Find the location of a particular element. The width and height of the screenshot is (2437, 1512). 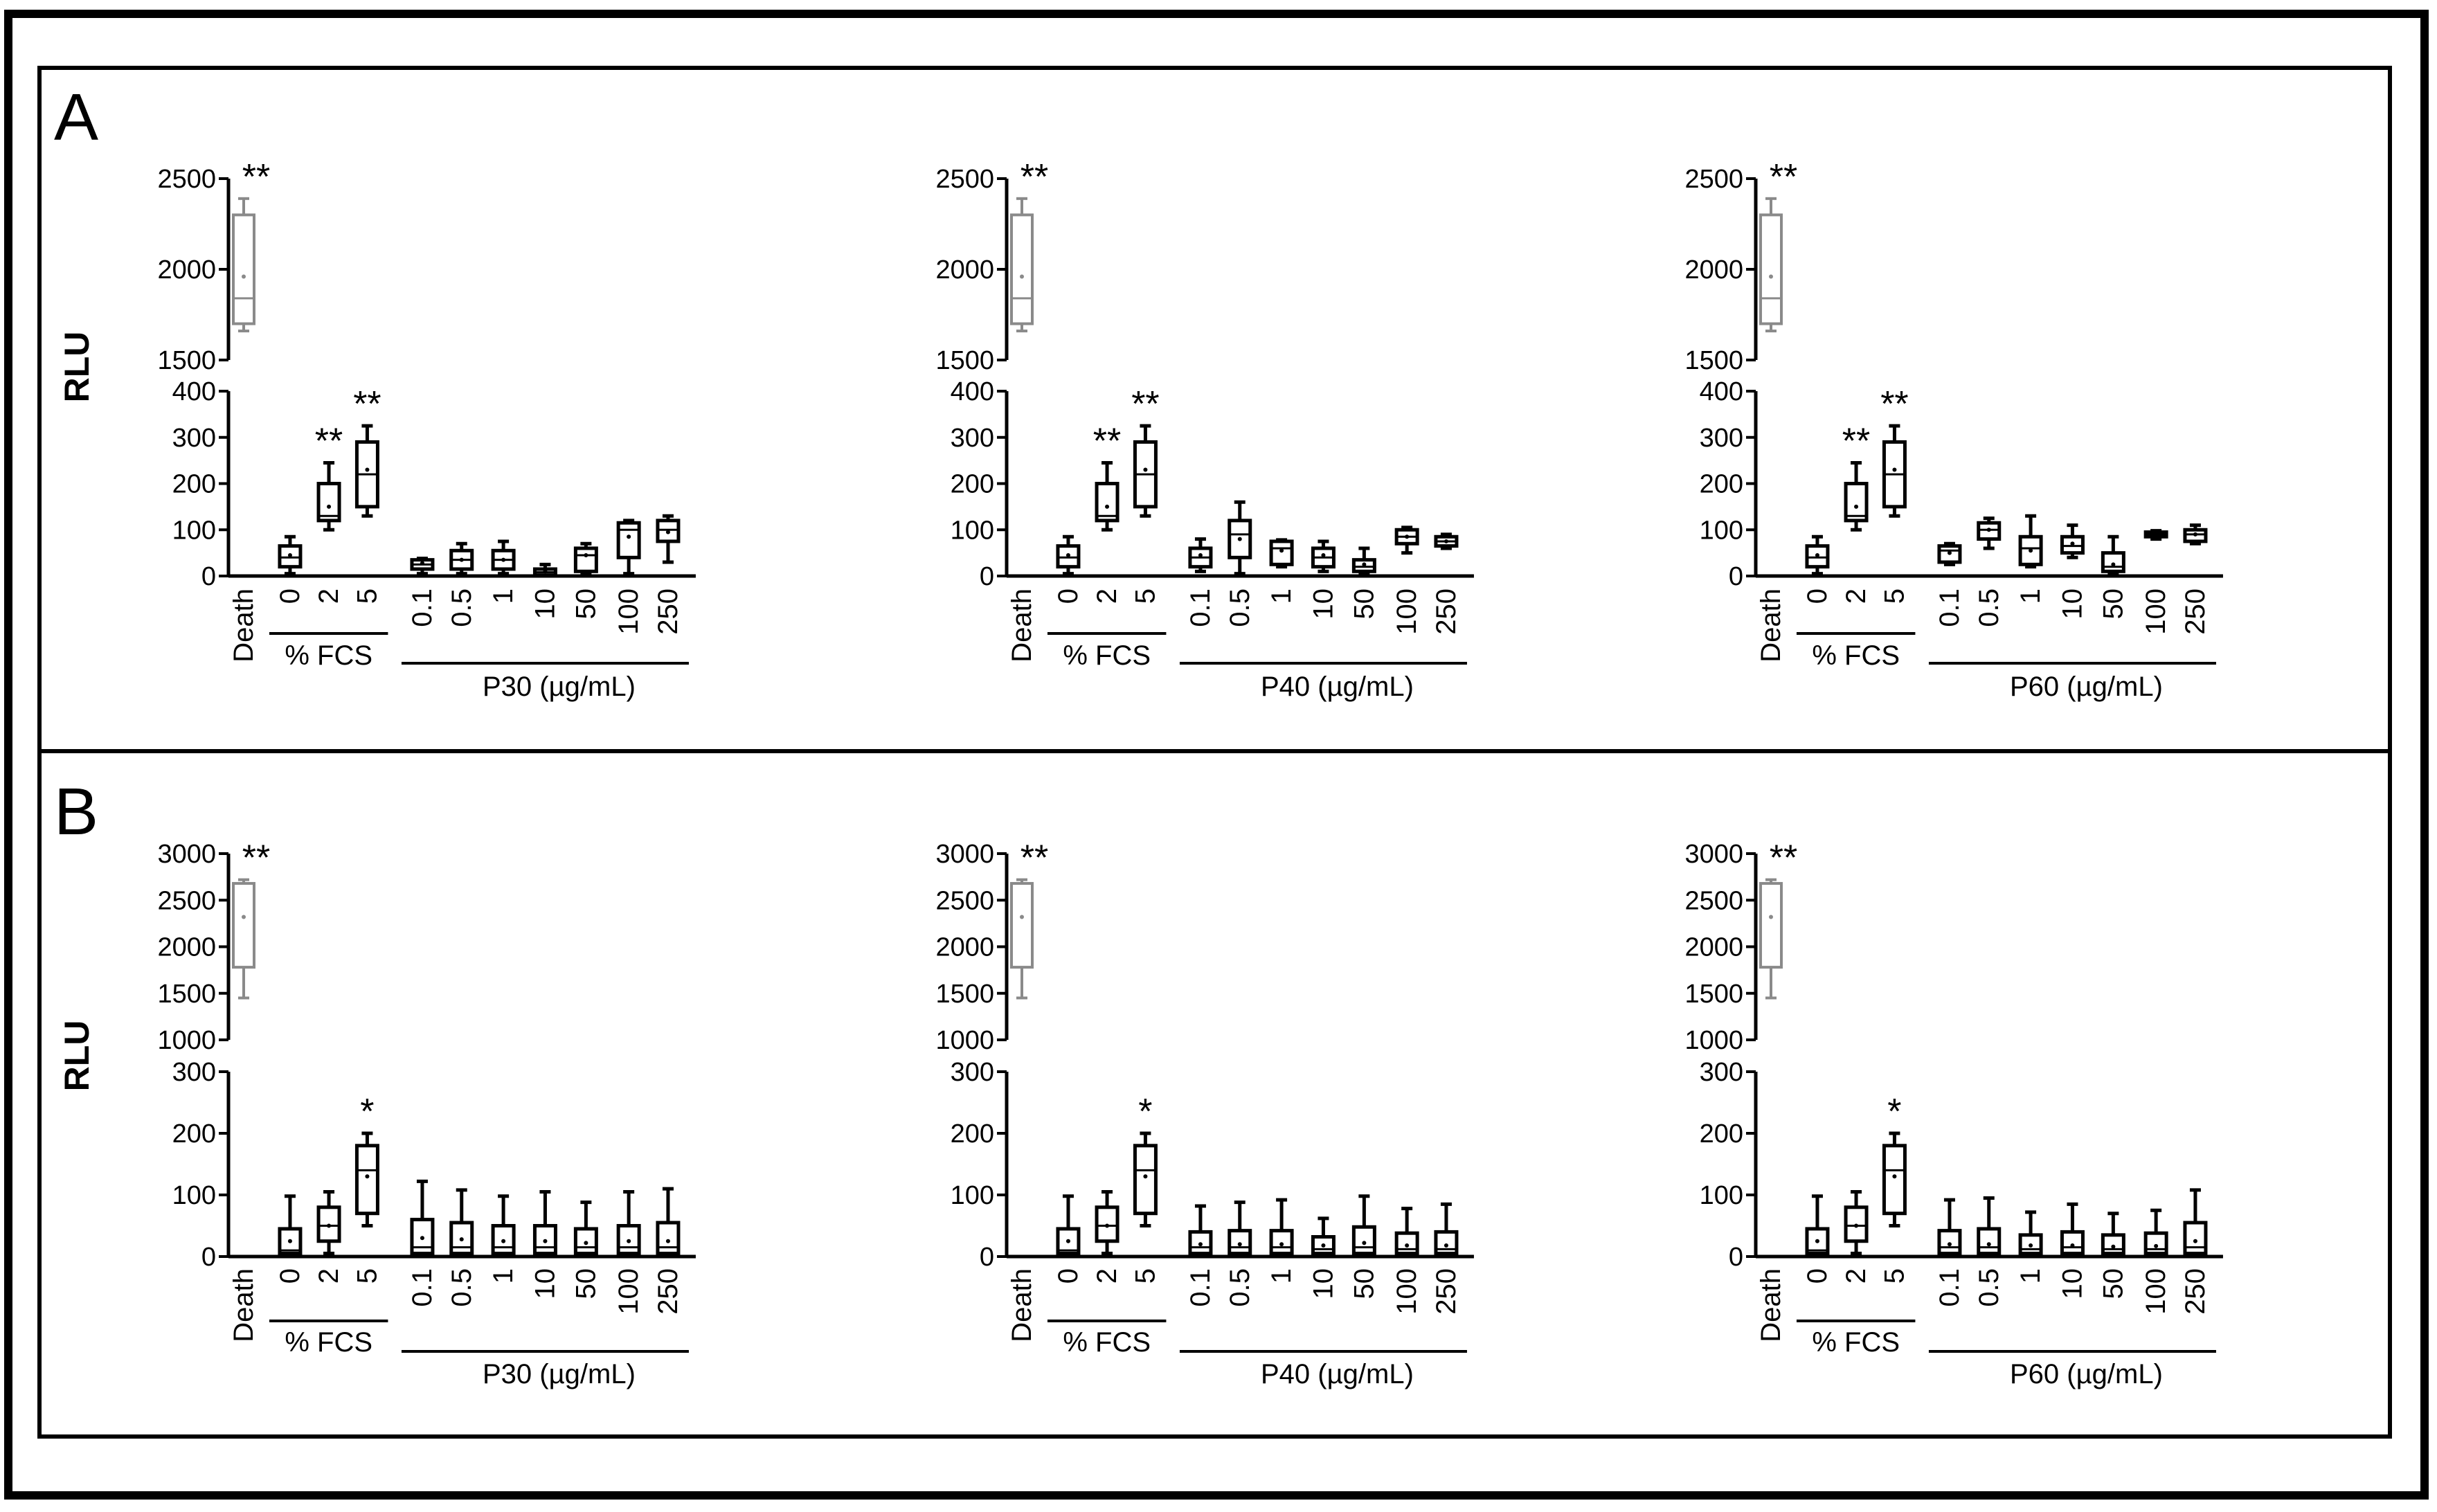

peptide-group-label: P40 (µg/mL) is located at coordinates (1338, 687).